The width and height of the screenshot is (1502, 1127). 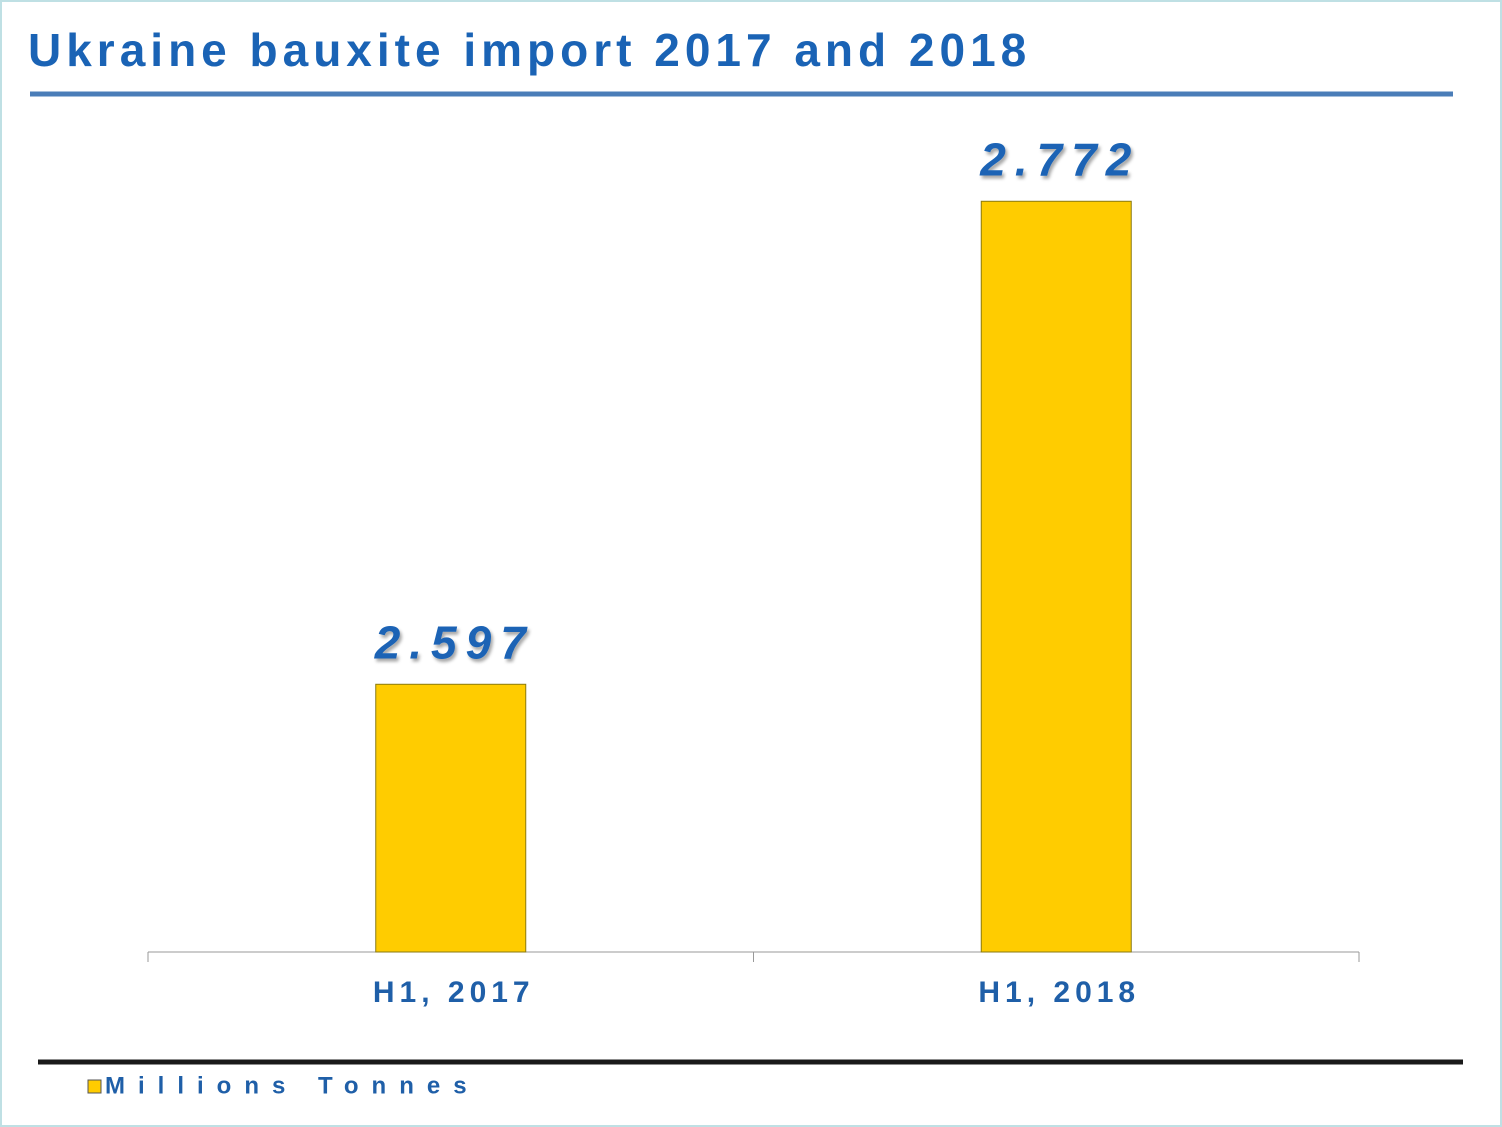 What do you see at coordinates (292, 1085) in the screenshot?
I see `legend-label: Millions Tonnes` at bounding box center [292, 1085].